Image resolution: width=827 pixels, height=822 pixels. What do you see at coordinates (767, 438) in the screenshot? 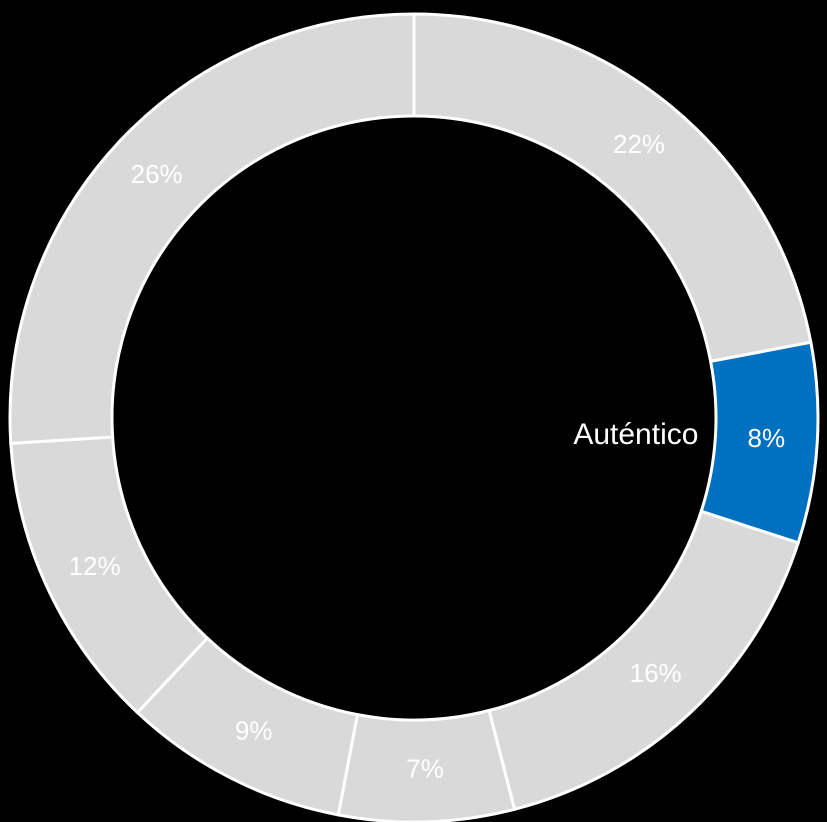
I see `value-label: 8%` at bounding box center [767, 438].